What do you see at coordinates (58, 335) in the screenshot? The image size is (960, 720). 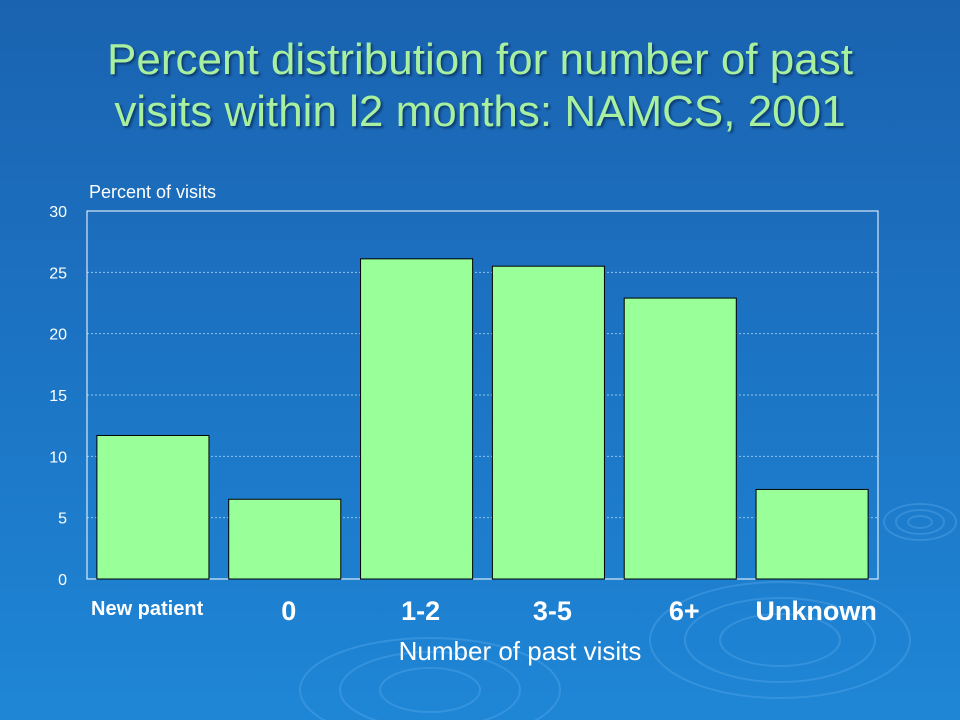 I see `y-tick-label: 20` at bounding box center [58, 335].